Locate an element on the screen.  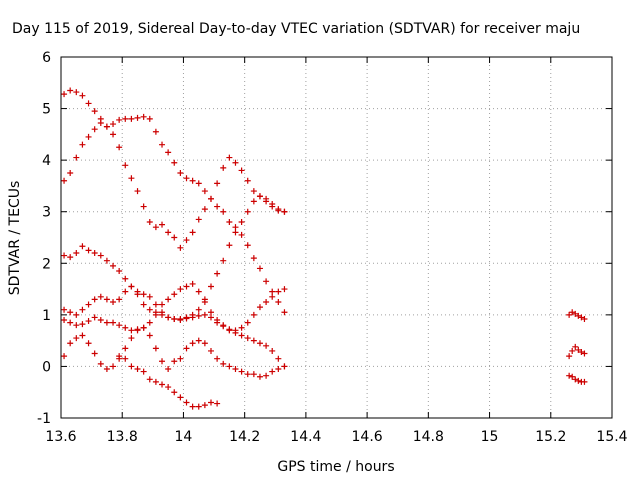
x-tick-label: 14 is located at coordinates (184, 437).